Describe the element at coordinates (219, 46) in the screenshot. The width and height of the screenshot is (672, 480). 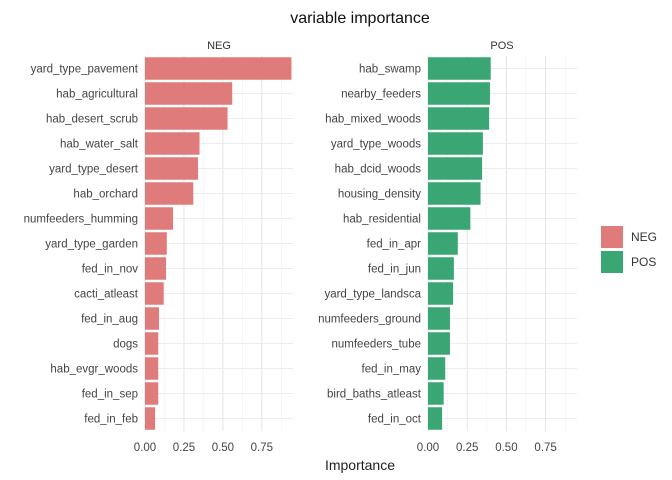
I see `facet-label: NEG` at that location.